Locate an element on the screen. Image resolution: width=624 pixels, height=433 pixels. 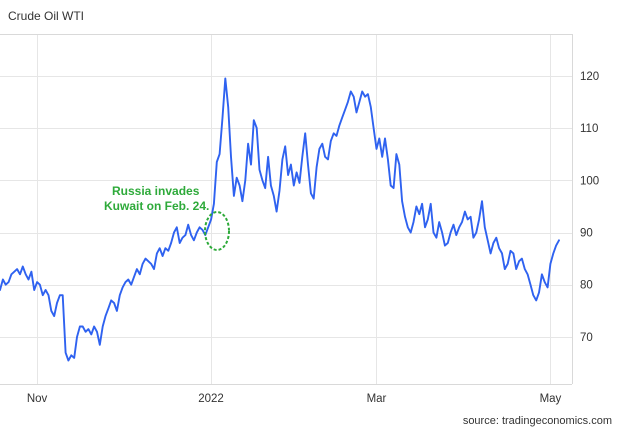
annotation-text-line-2: Kuwait on Feb. 24. is located at coordinates (156, 206).